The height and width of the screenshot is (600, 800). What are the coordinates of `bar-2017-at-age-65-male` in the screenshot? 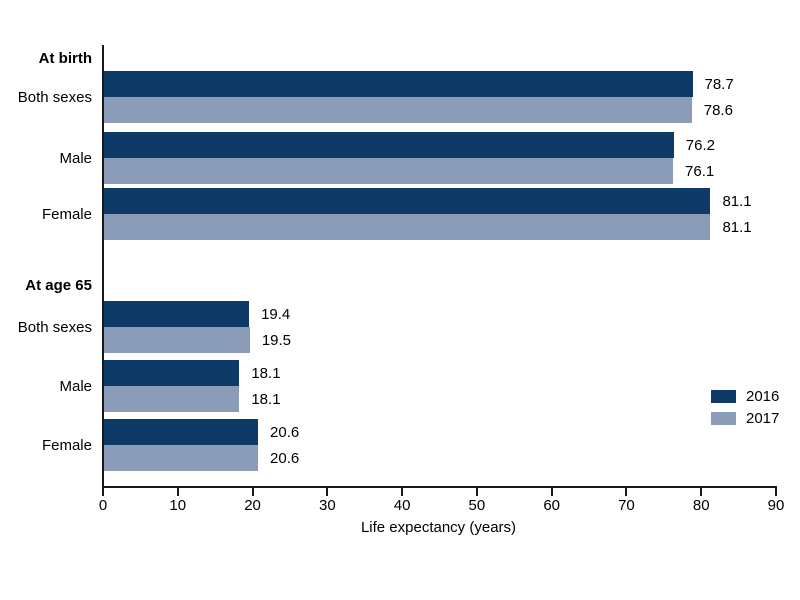 It's located at (172, 399).